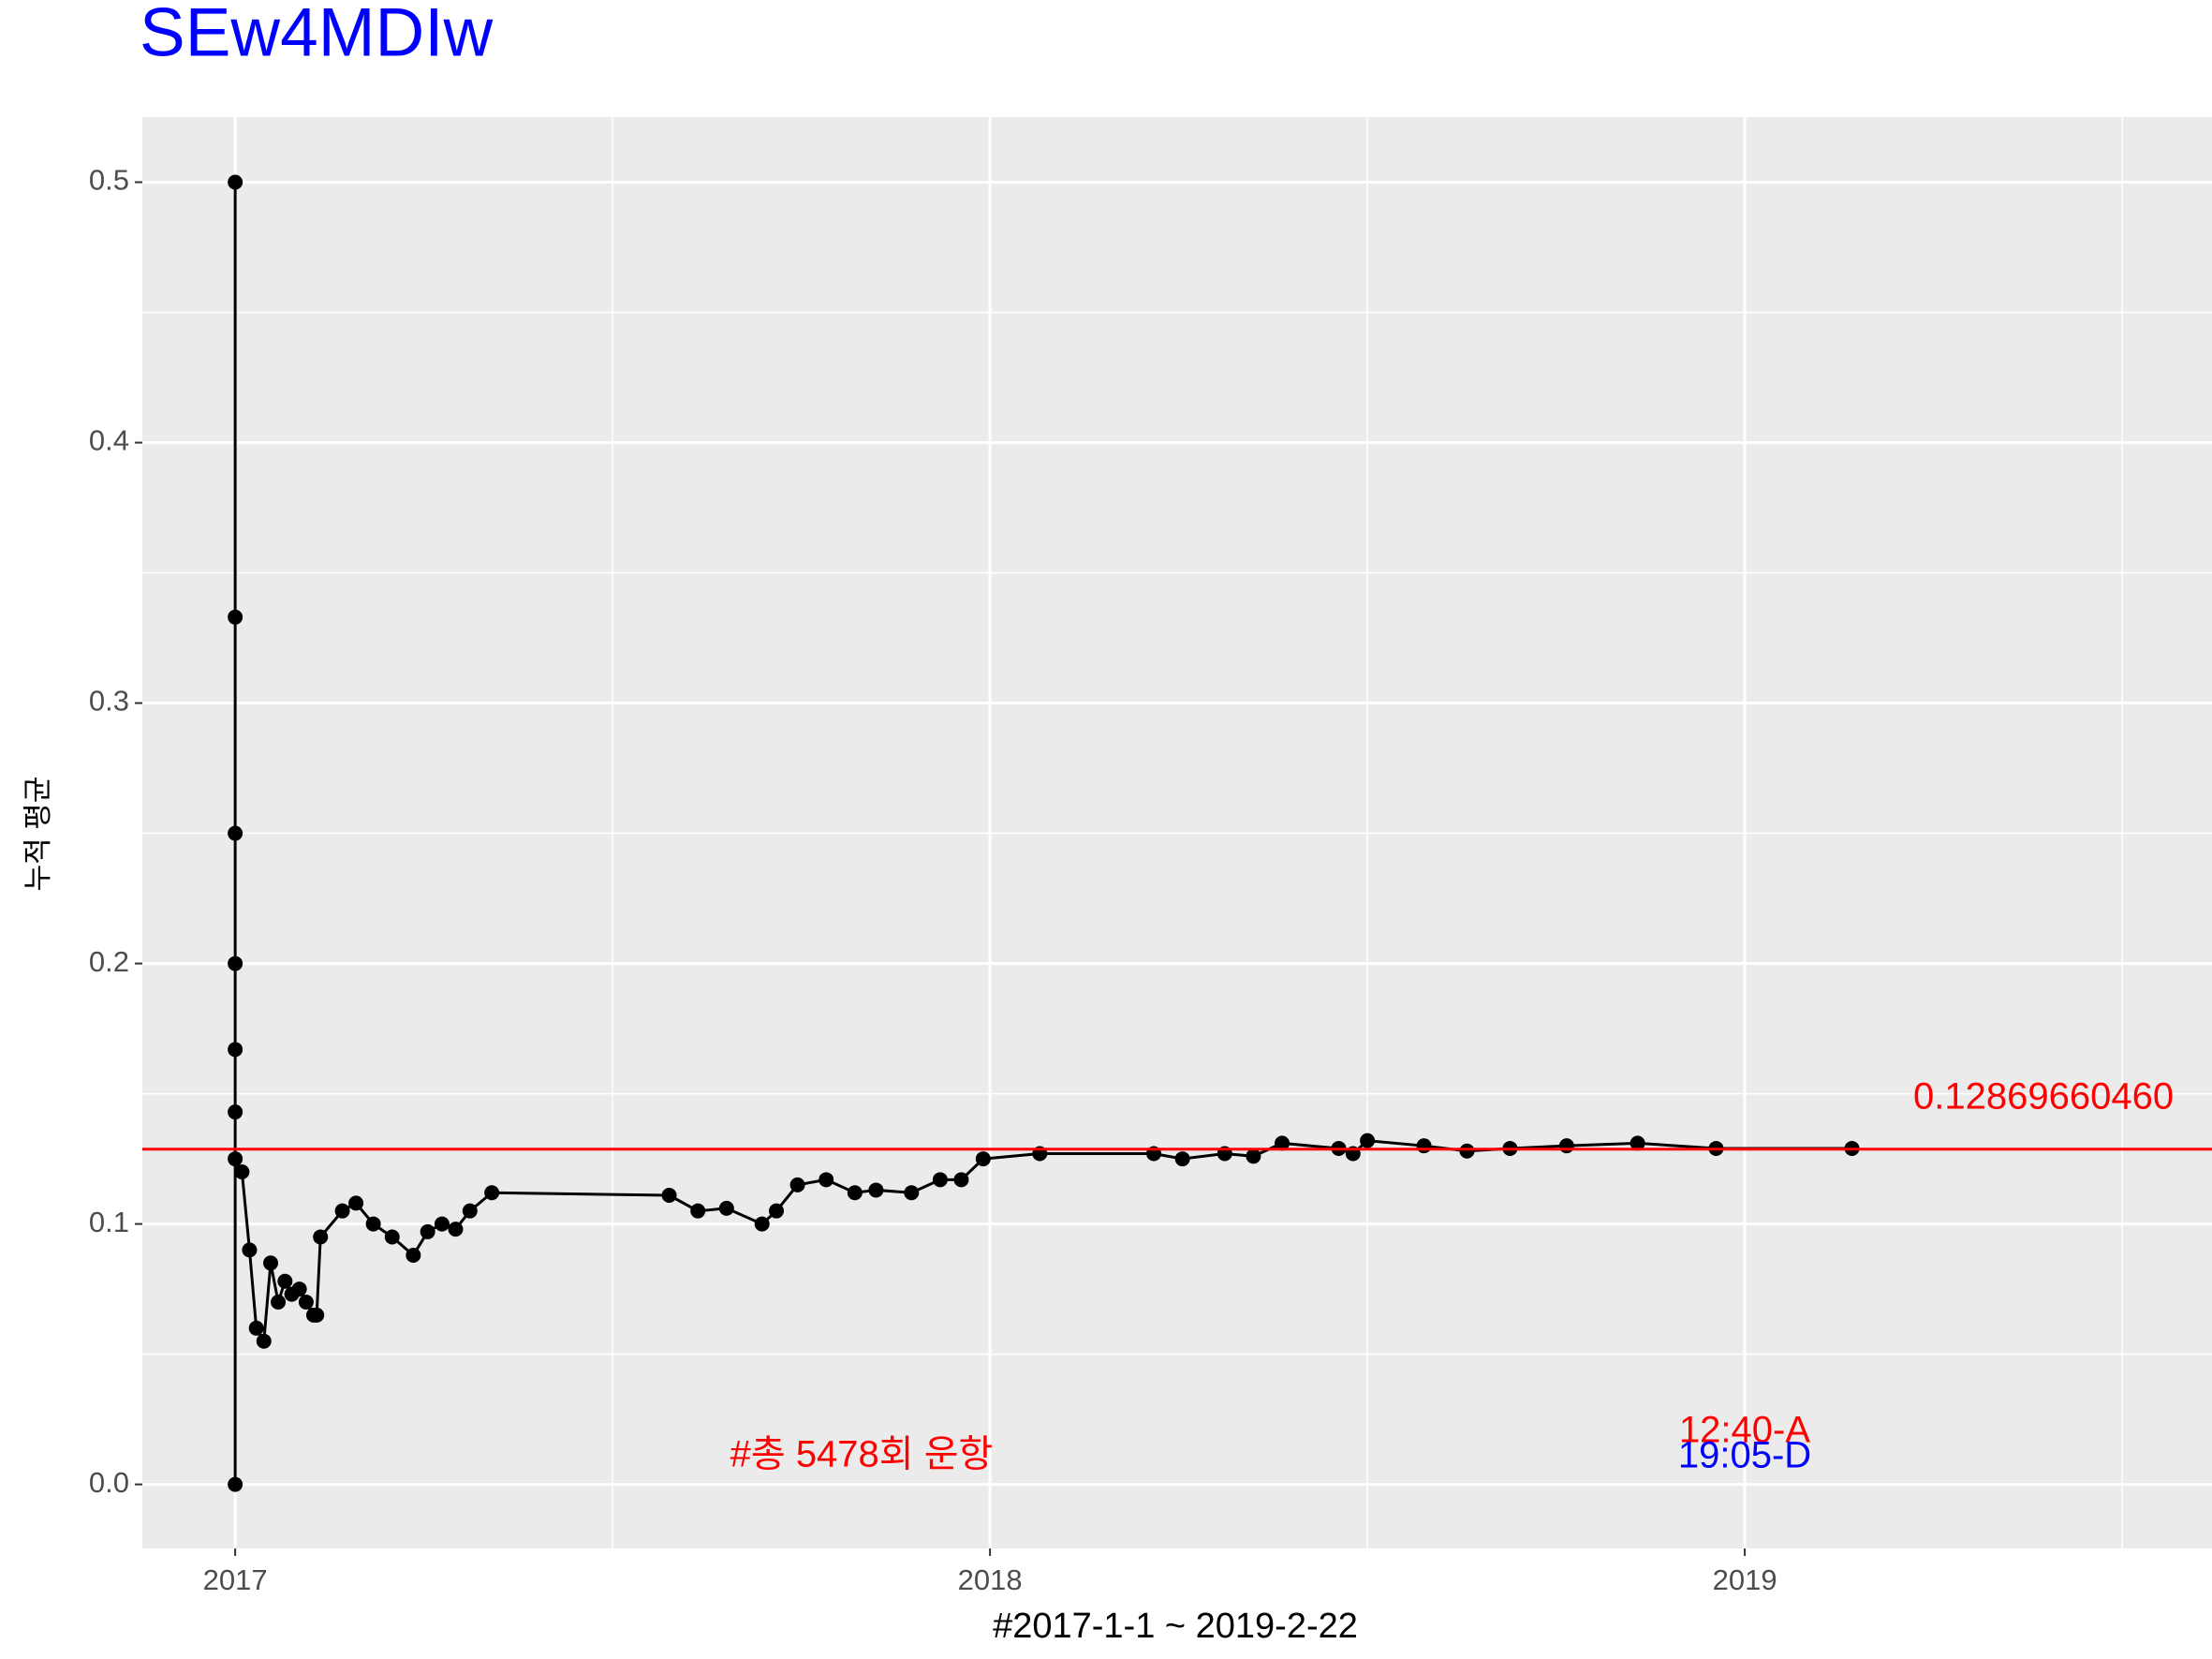 This screenshot has width=2212, height=1659. Describe the element at coordinates (109, 701) in the screenshot. I see `y-tick-label: 0.3` at that location.